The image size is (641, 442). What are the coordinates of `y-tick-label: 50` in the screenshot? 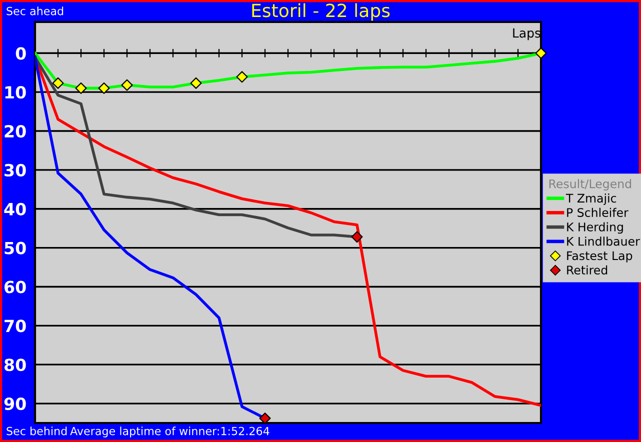 It's located at (15, 248).